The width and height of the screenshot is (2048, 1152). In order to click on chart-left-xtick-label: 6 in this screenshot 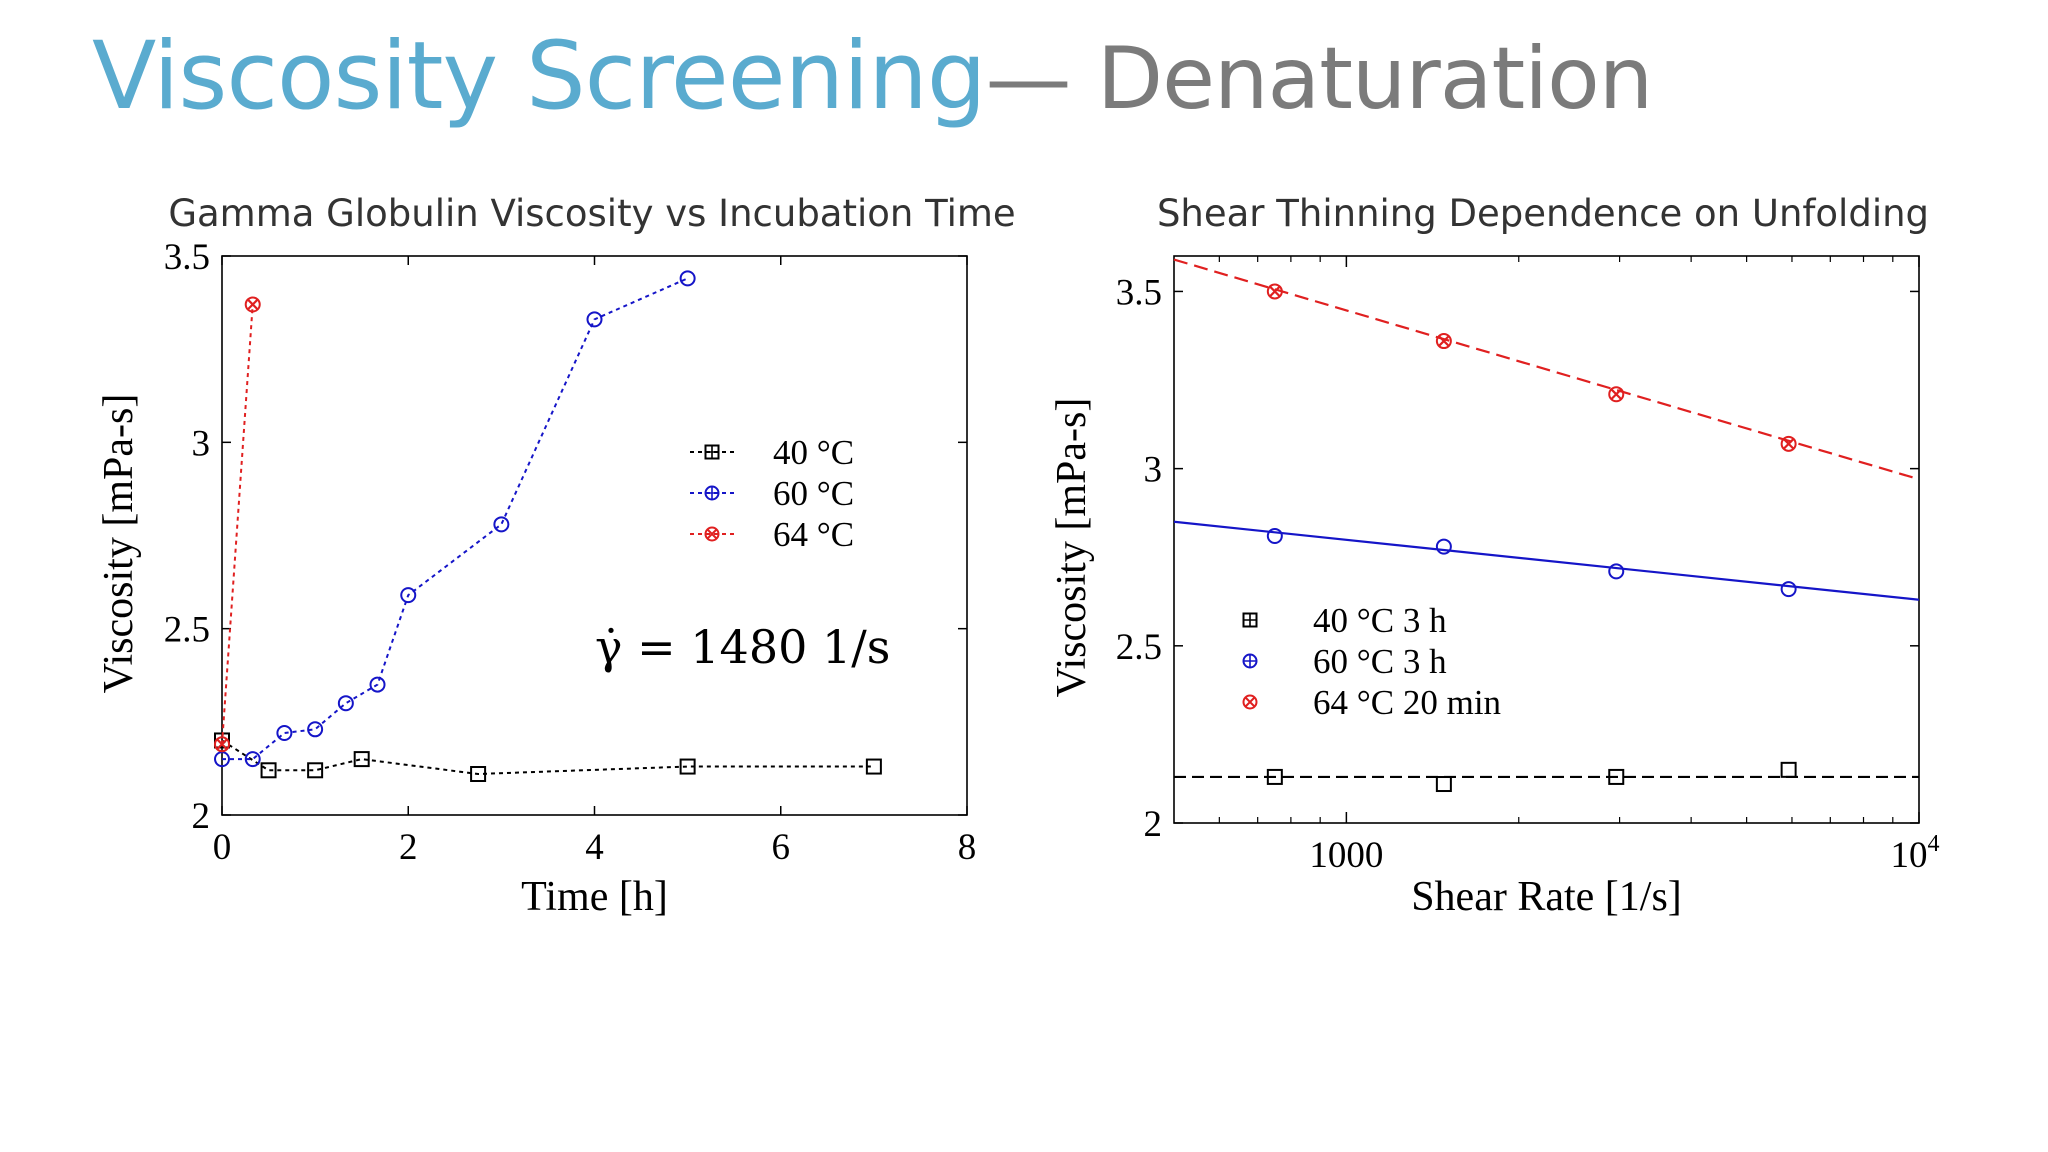, I will do `click(781, 847)`.